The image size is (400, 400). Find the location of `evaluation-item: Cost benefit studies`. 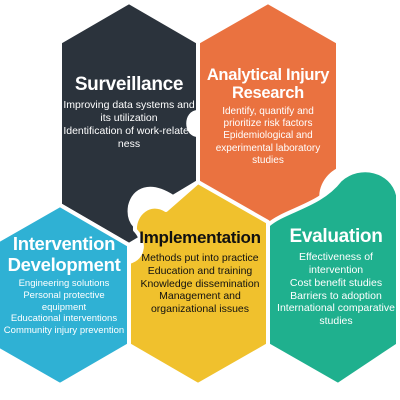

evaluation-item: Cost benefit studies is located at coordinates (336, 282).